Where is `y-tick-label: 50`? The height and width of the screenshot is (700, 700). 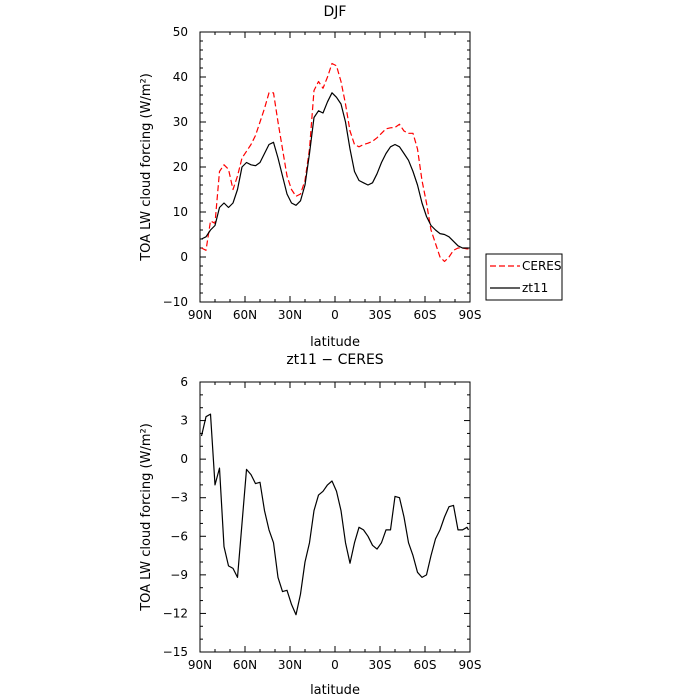
y-tick-label: 50 is located at coordinates (180, 32).